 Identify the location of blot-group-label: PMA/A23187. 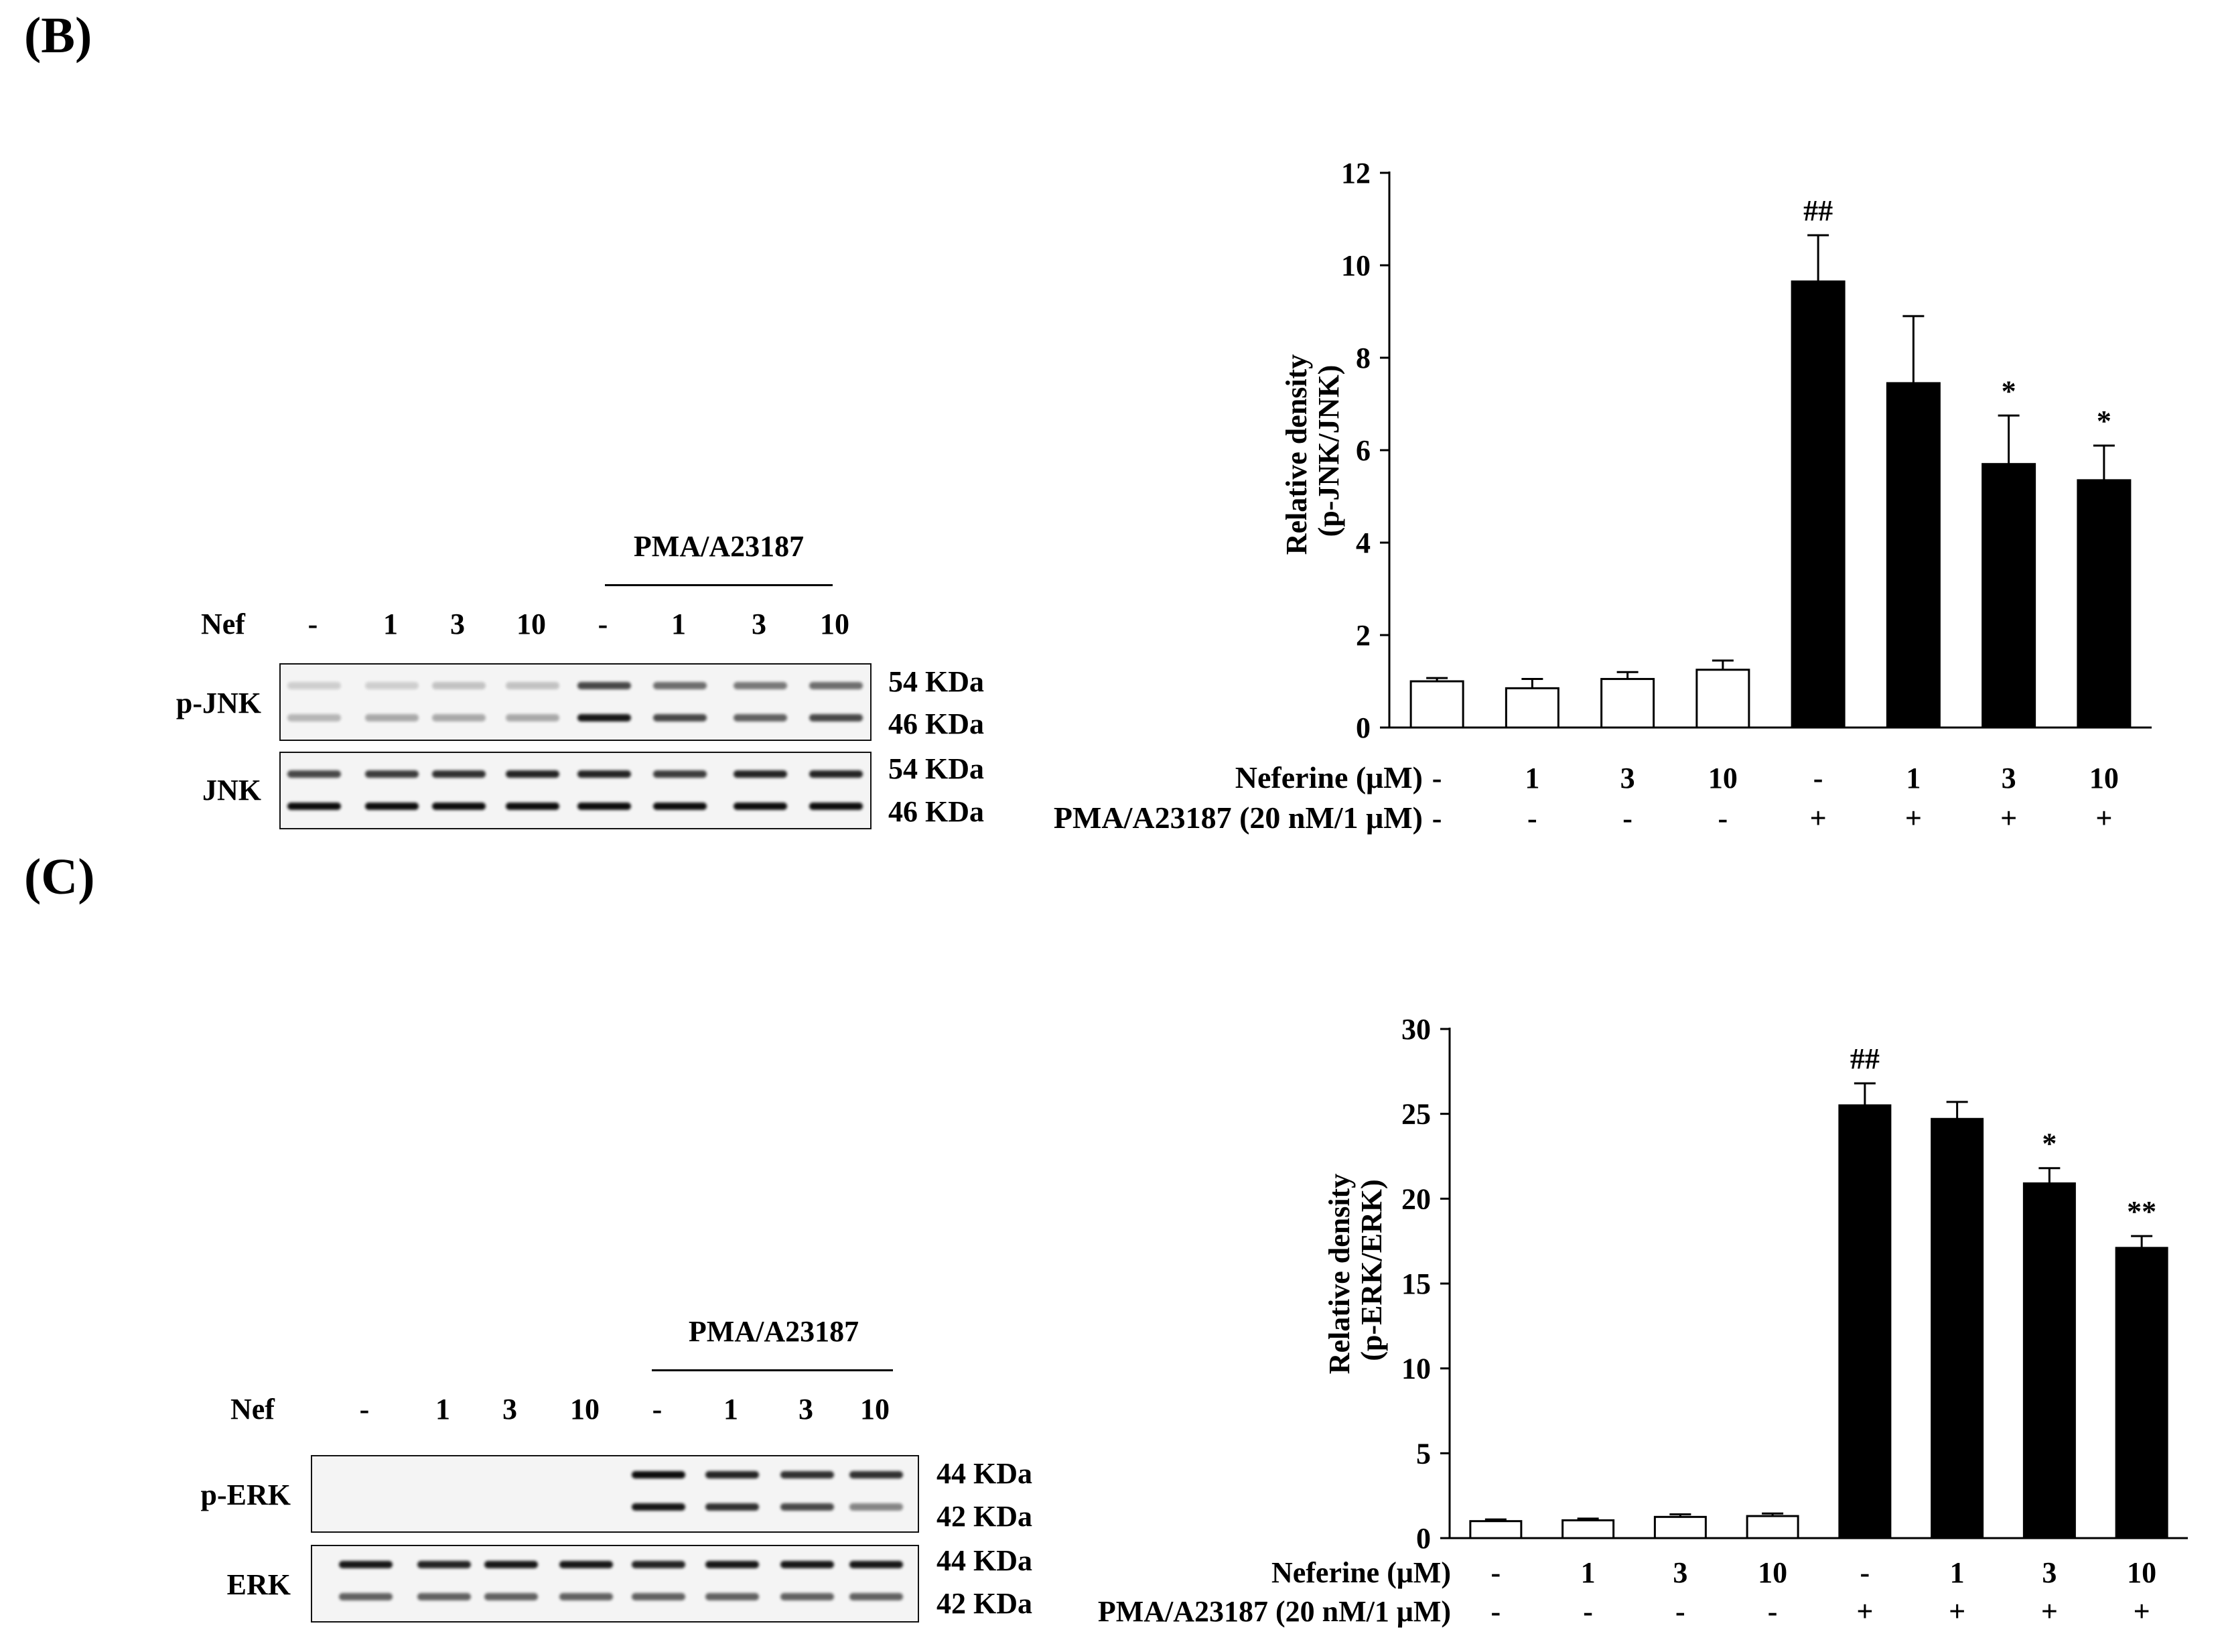
(719, 546).